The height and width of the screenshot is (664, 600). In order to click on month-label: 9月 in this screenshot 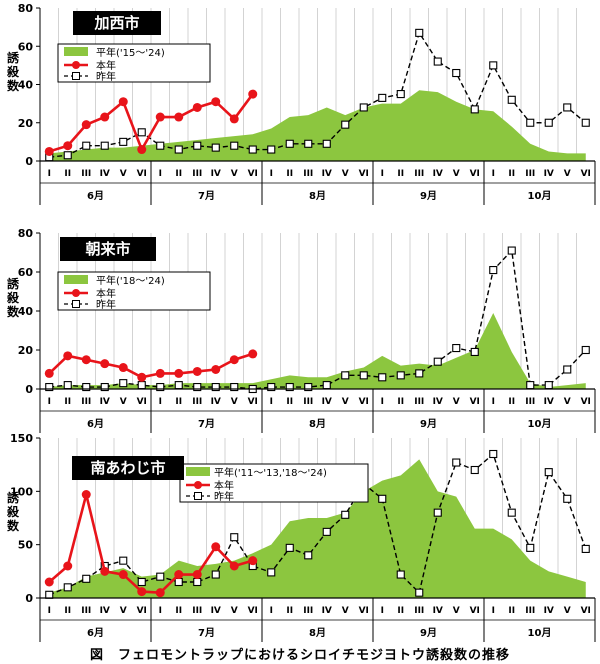, I will do `click(428, 196)`.